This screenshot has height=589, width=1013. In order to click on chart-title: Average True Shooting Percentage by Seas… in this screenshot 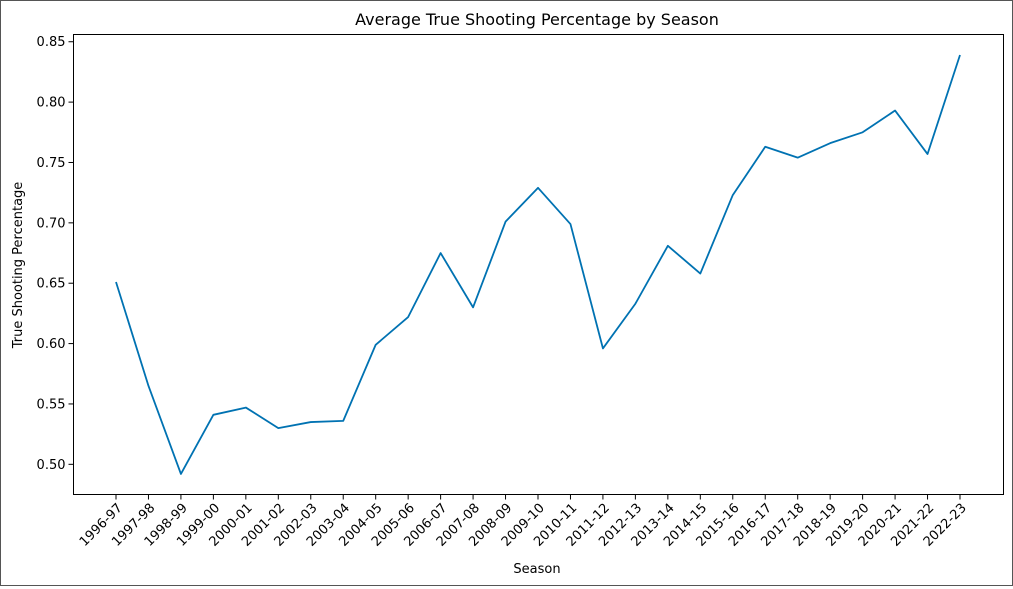, I will do `click(537, 19)`.